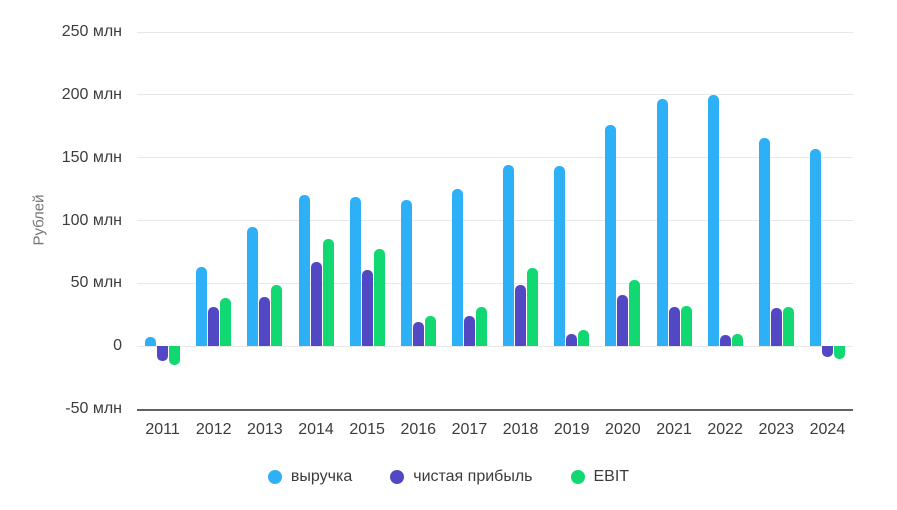 This screenshot has width=897, height=510. Describe the element at coordinates (265, 322) in the screenshot. I see `bar-чистая-прибыль-2013` at that location.